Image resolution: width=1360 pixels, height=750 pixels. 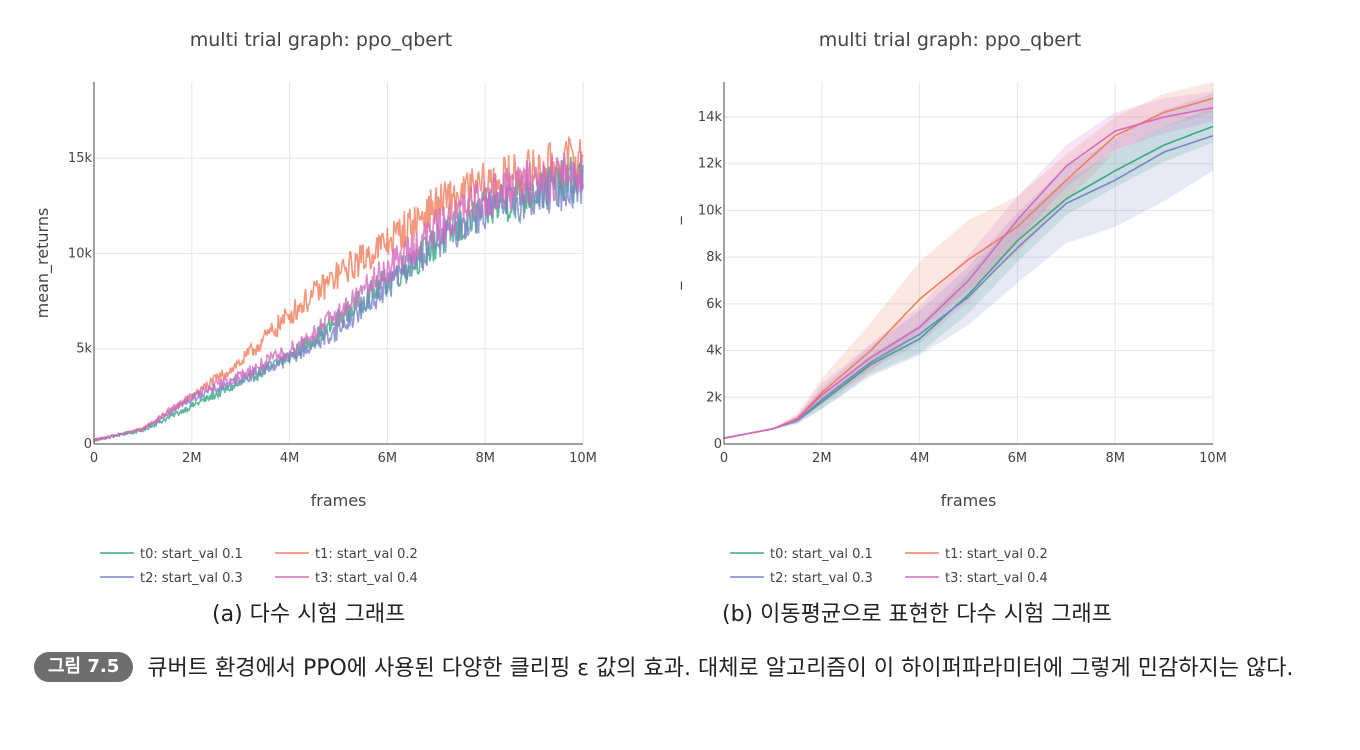 I want to click on y-tick-label: 2k, so click(x=714, y=397).